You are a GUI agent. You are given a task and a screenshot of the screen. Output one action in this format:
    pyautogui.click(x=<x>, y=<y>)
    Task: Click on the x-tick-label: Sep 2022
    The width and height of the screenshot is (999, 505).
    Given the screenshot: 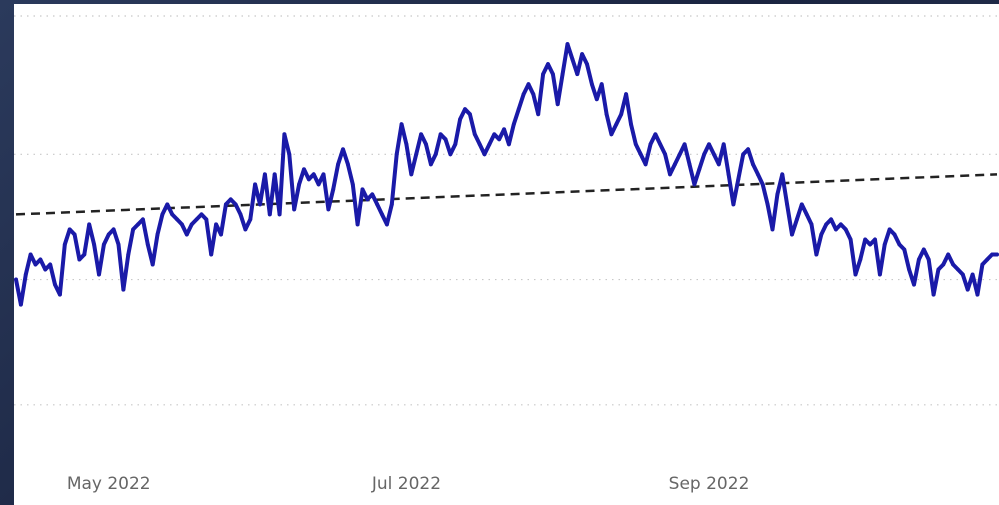 What is the action you would take?
    pyautogui.click(x=709, y=484)
    